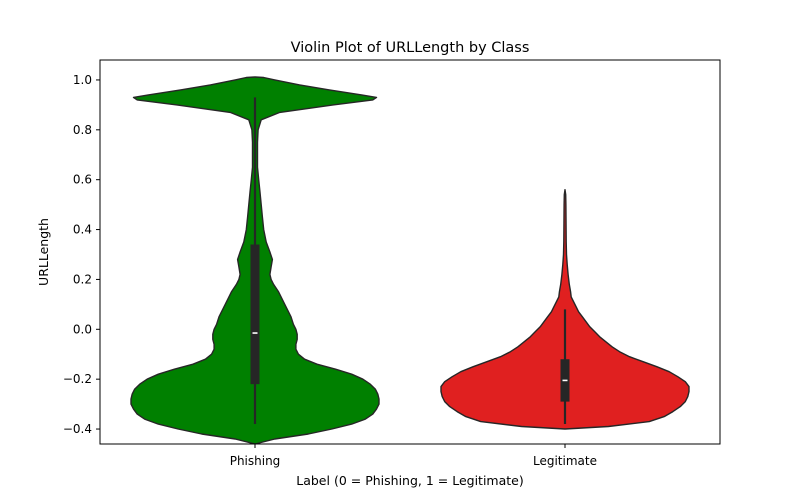 The image size is (800, 504). I want to click on x-tick-label: Legitimate, so click(565, 461).